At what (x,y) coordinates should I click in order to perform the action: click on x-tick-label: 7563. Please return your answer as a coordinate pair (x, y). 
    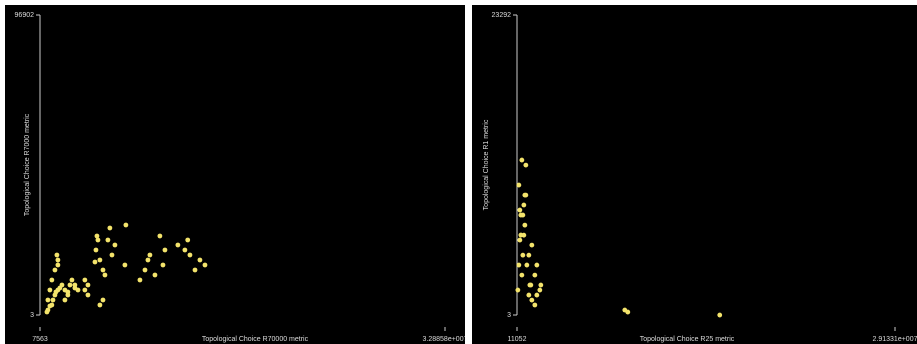
    Looking at the image, I should click on (40, 339).